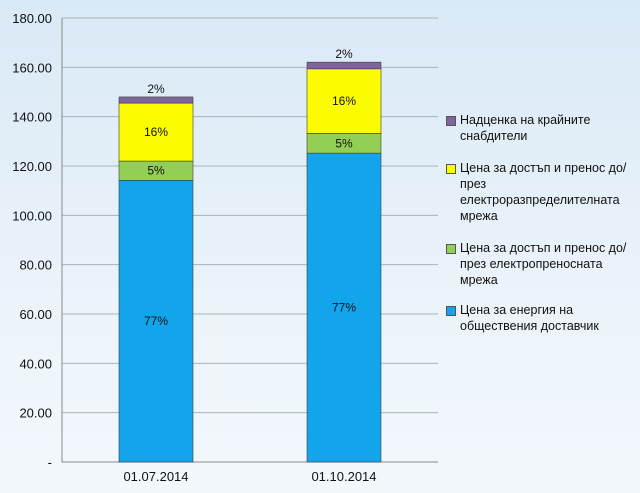  I want to click on legend-label: Надценка на крайните снабдители, so click(525, 128).